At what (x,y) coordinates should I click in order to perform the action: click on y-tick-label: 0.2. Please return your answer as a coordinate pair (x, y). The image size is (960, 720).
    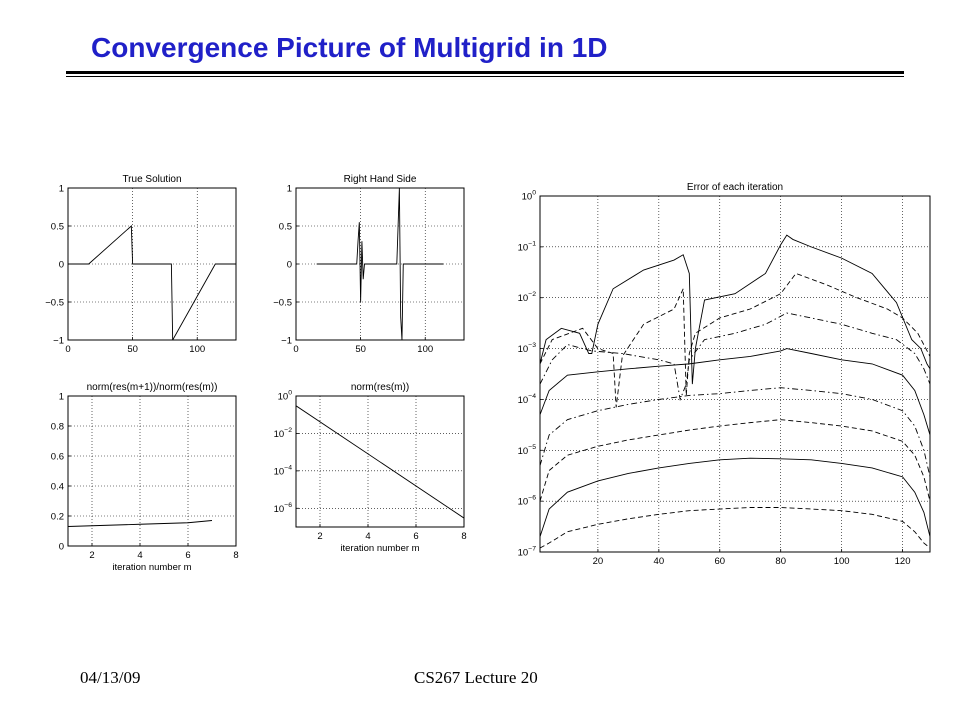
    Looking at the image, I should click on (57, 517).